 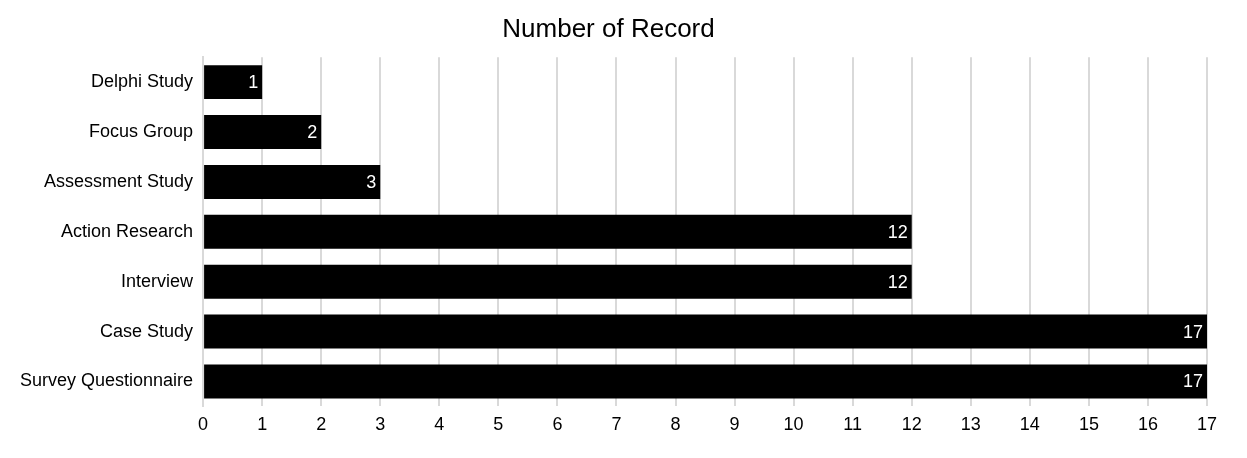 What do you see at coordinates (107, 380) in the screenshot?
I see `y-tick-label: Survey Questionnaire` at bounding box center [107, 380].